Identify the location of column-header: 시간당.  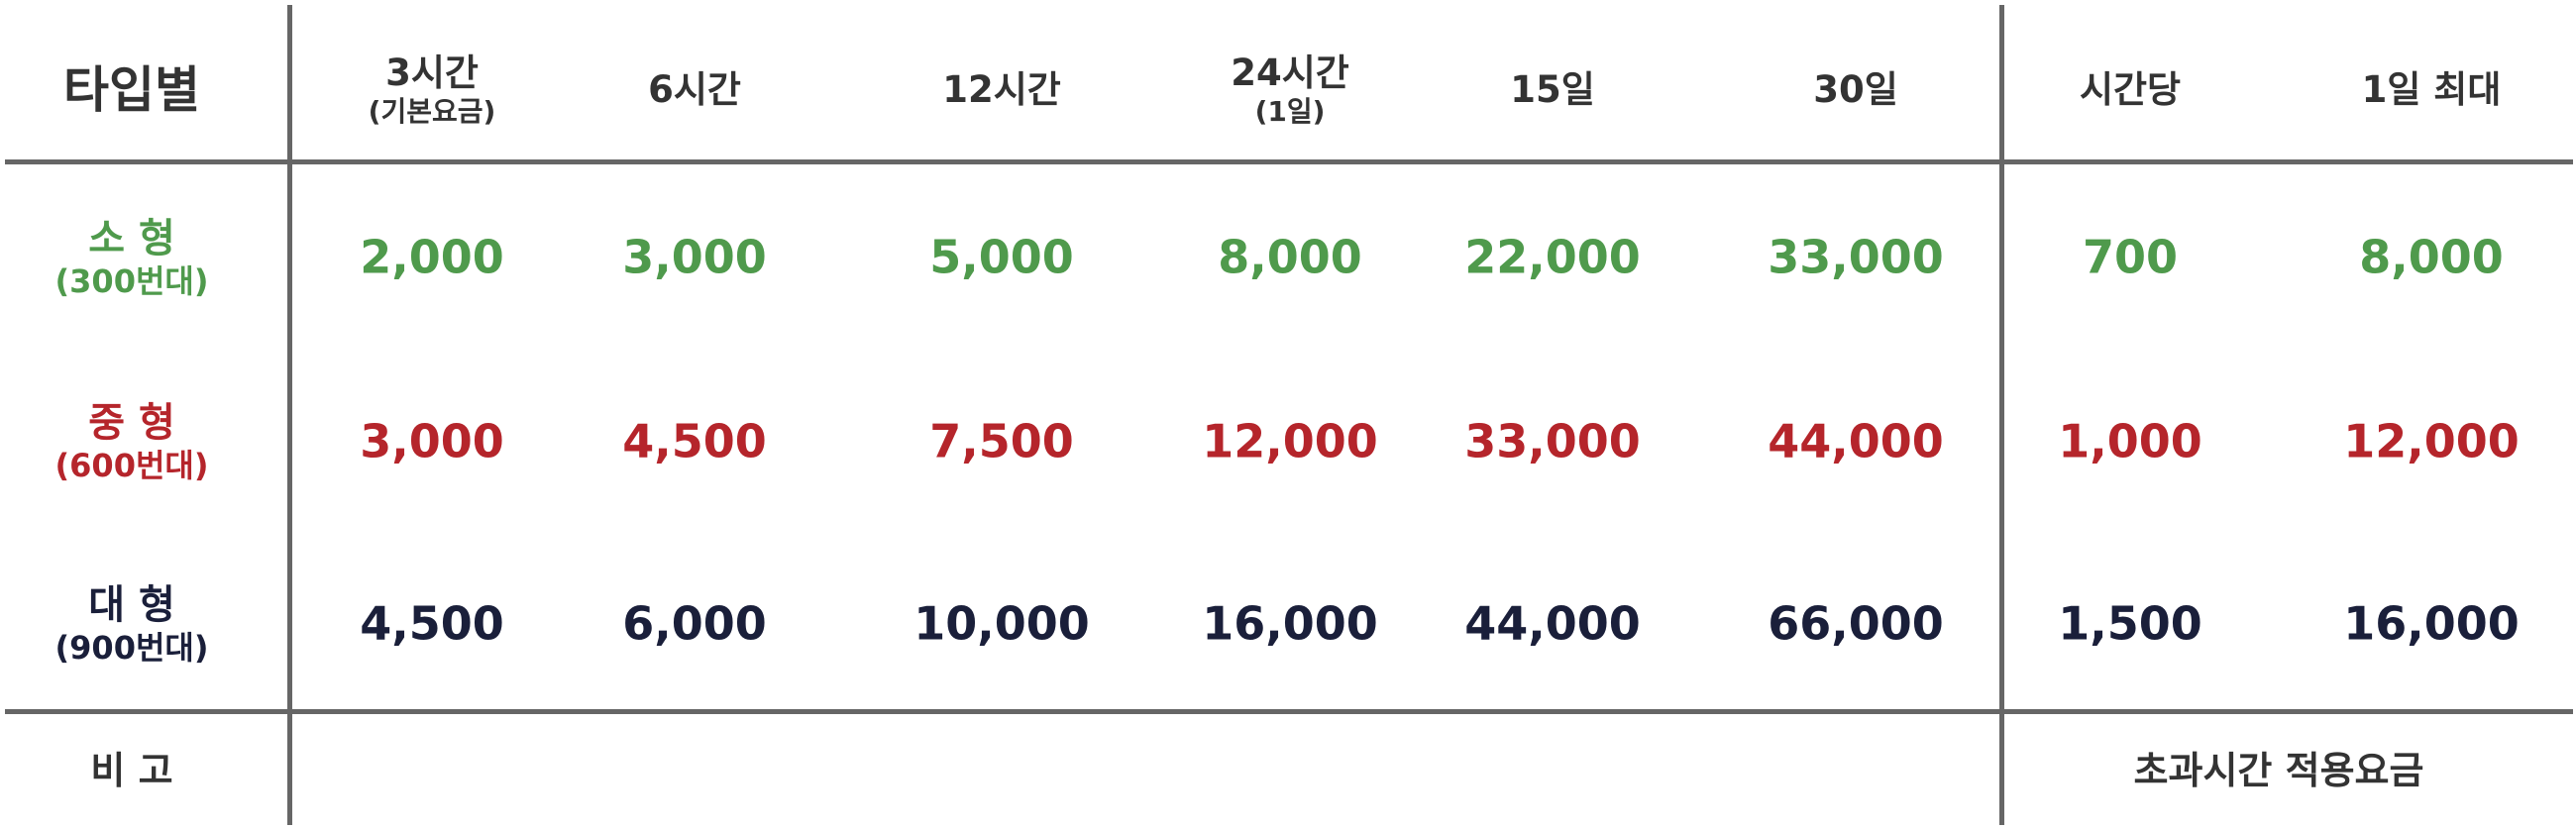
(2130, 90).